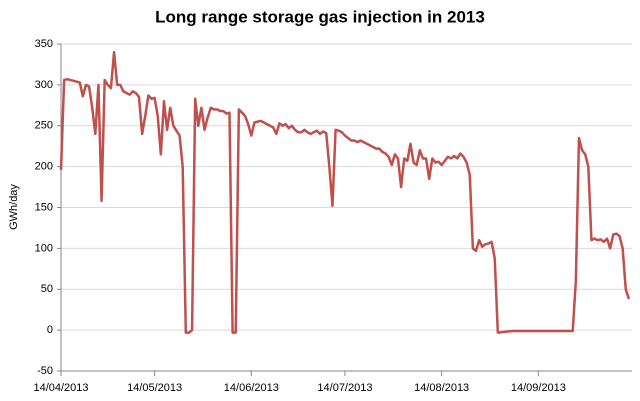  What do you see at coordinates (441, 388) in the screenshot?
I see `x-tick-label: 14/08/2013` at bounding box center [441, 388].